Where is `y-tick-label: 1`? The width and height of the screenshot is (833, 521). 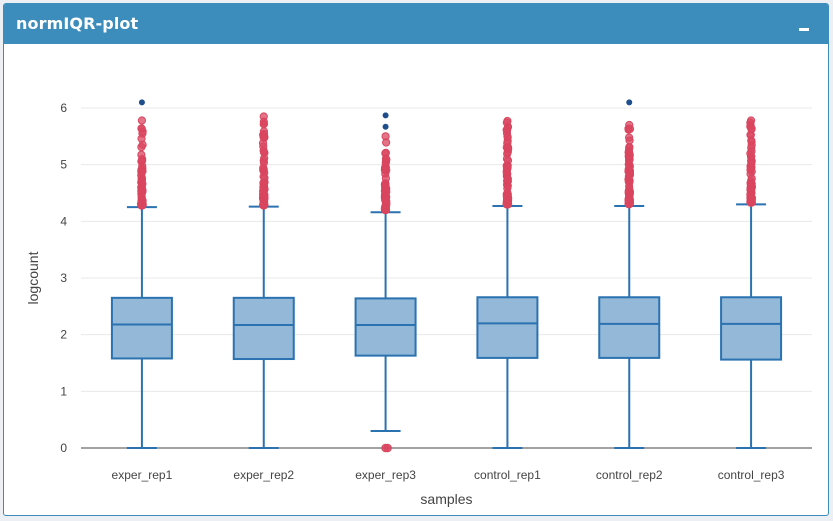 y-tick-label: 1 is located at coordinates (63, 391).